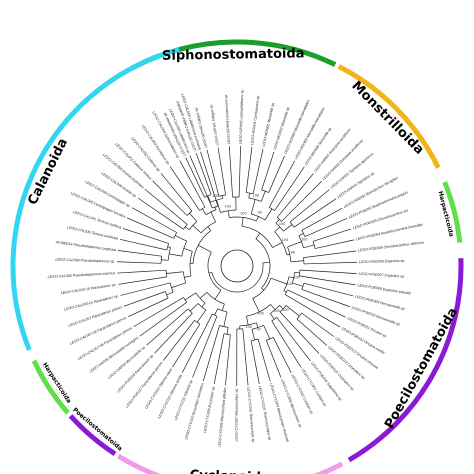 The image size is (474, 474). What do you see at coordinates (81, 275) in the screenshot?
I see `tip-label: LEGO-CAL066 Pseudodiaptomus marinus` at bounding box center [81, 275].